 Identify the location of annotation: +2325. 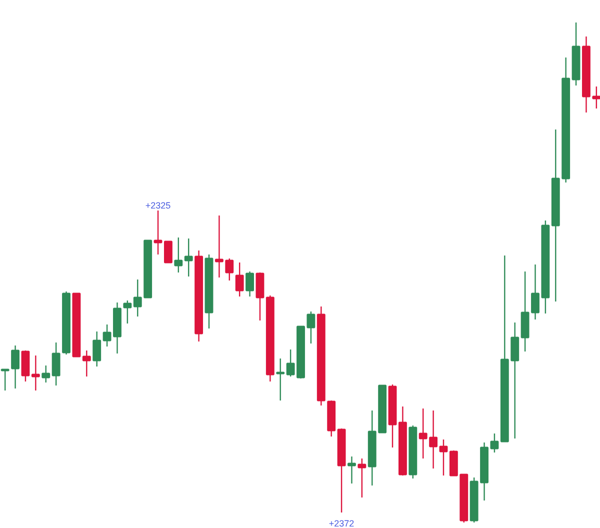
(158, 205).